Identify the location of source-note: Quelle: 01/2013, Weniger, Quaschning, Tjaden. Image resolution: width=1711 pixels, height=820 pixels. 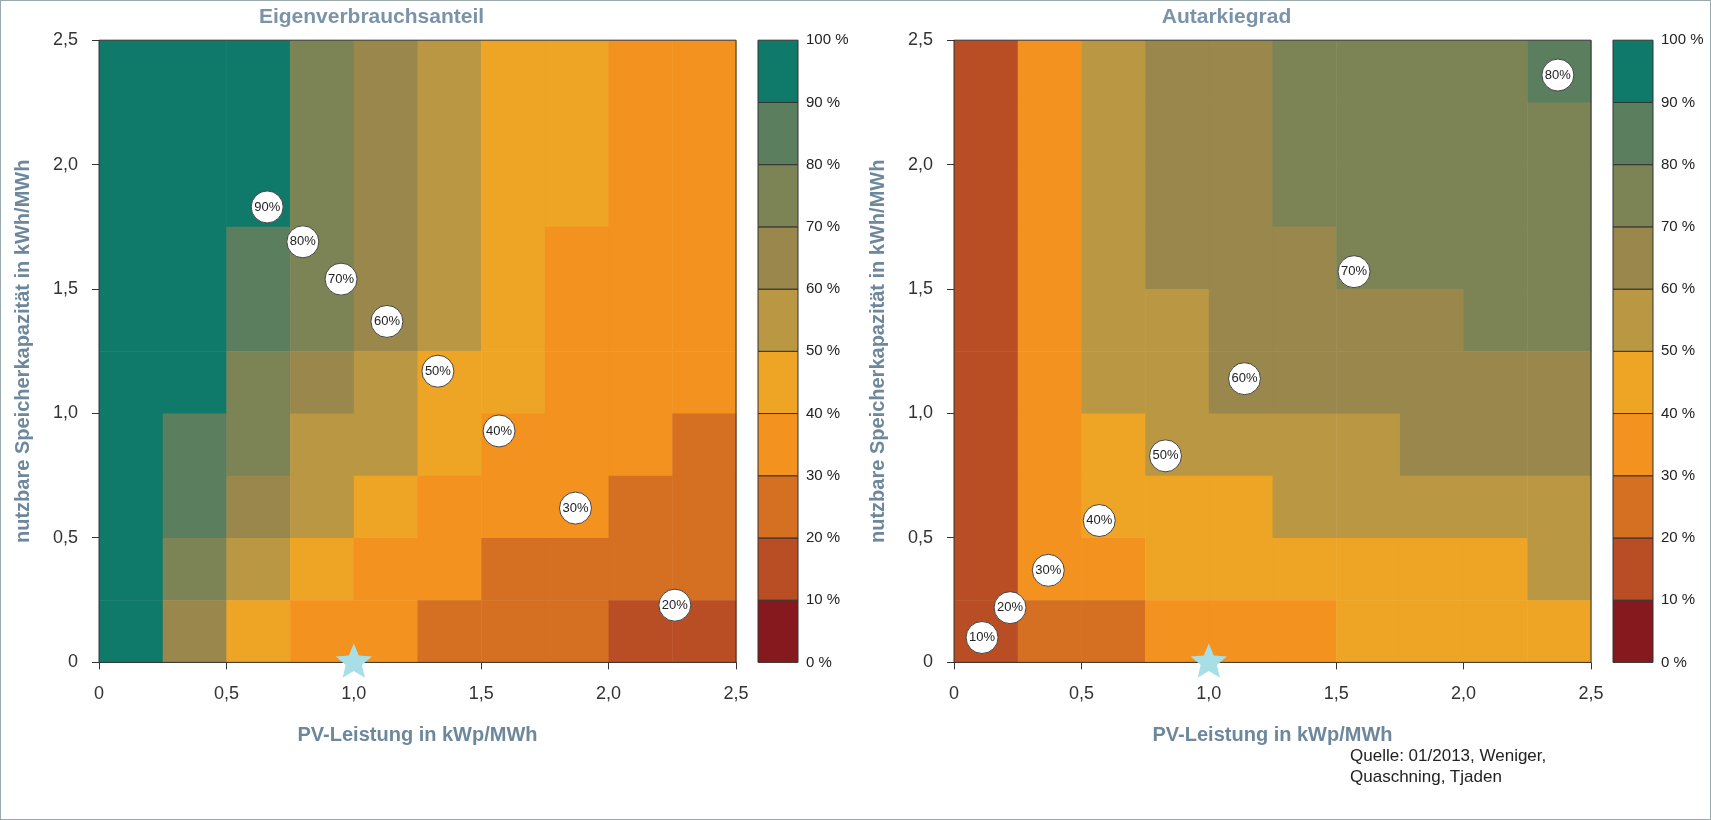
(1449, 766).